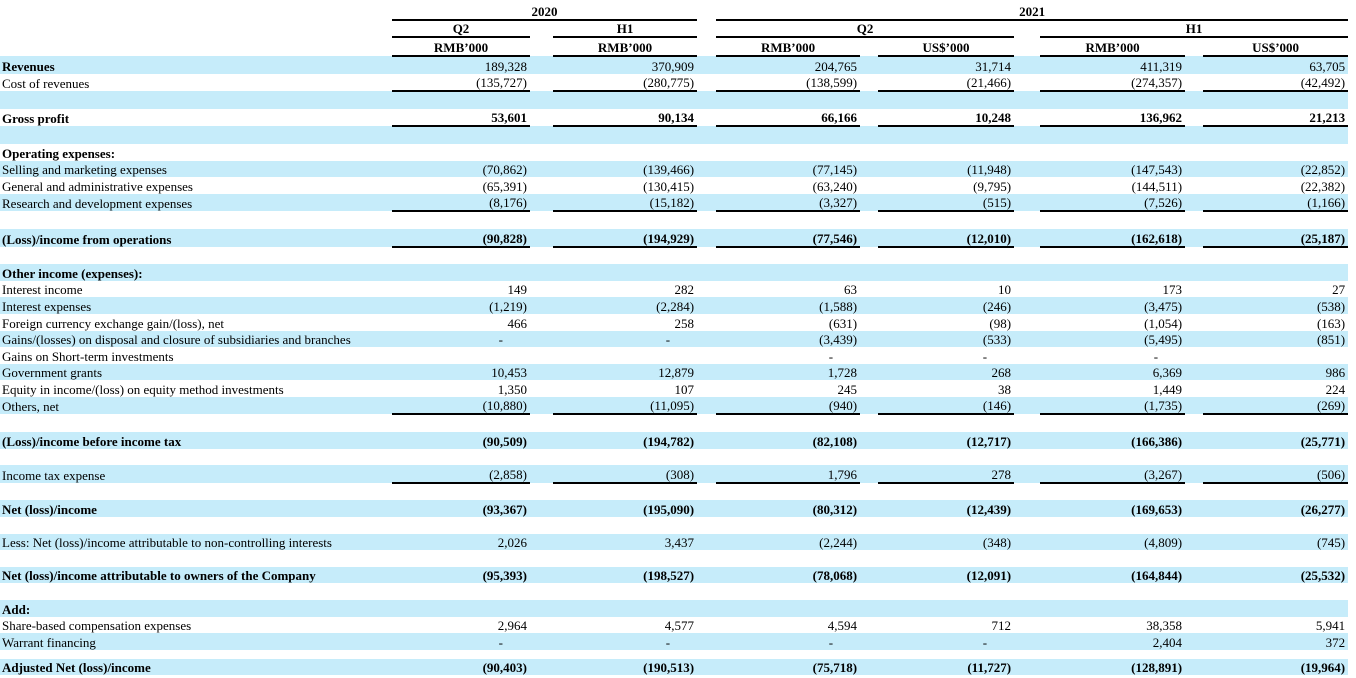 Image resolution: width=1356 pixels, height=678 pixels. Describe the element at coordinates (1157, 576) in the screenshot. I see `cell-value: (164,844)` at that location.